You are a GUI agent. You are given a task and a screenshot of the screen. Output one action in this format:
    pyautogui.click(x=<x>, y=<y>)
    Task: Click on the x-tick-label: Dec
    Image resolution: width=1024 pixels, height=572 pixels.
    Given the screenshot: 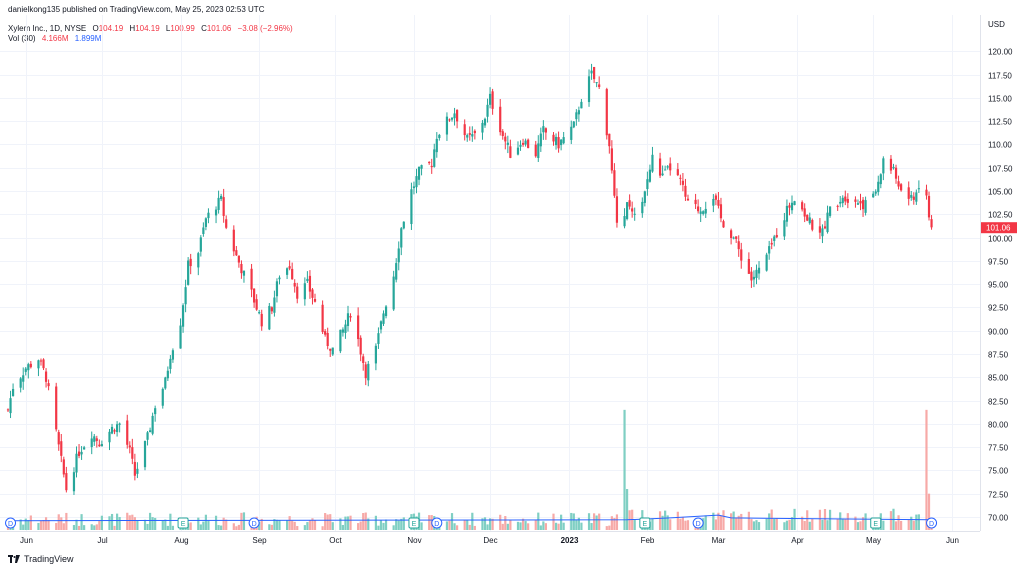 What is the action you would take?
    pyautogui.click(x=490, y=540)
    